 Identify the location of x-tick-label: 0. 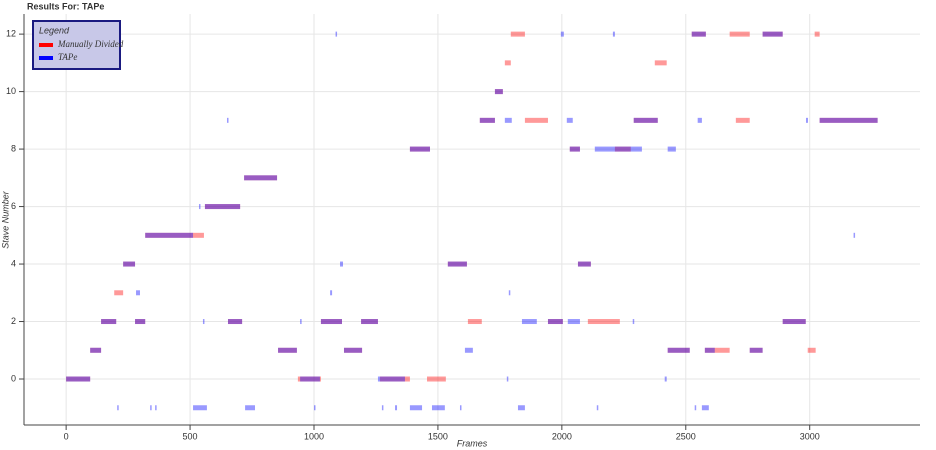
(66, 436).